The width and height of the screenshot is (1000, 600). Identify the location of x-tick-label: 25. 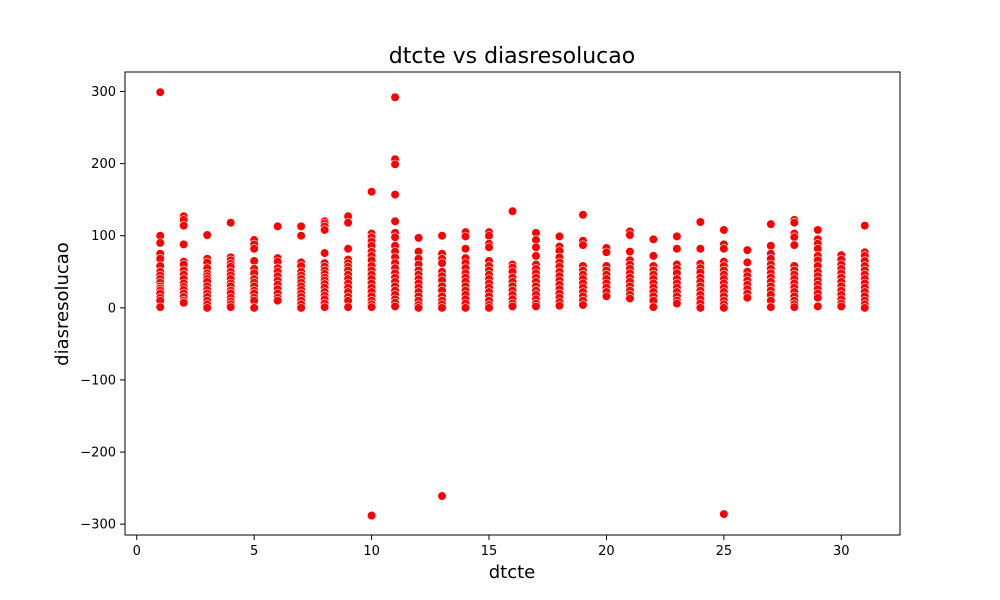
(724, 551).